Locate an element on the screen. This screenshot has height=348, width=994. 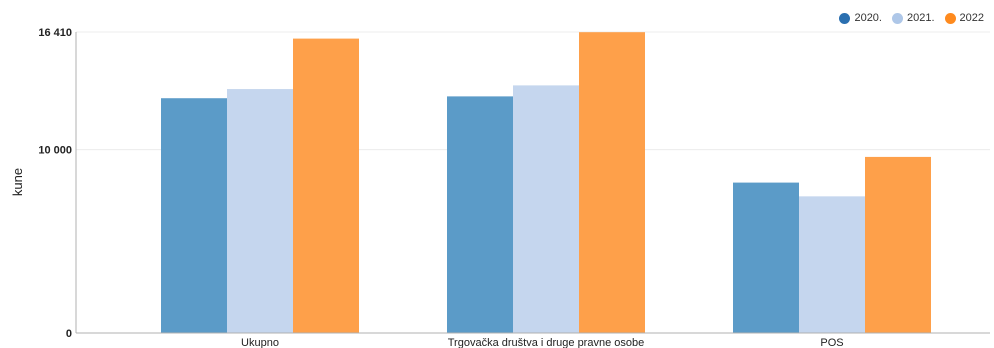
y-tick-label: 10 000 is located at coordinates (55, 151).